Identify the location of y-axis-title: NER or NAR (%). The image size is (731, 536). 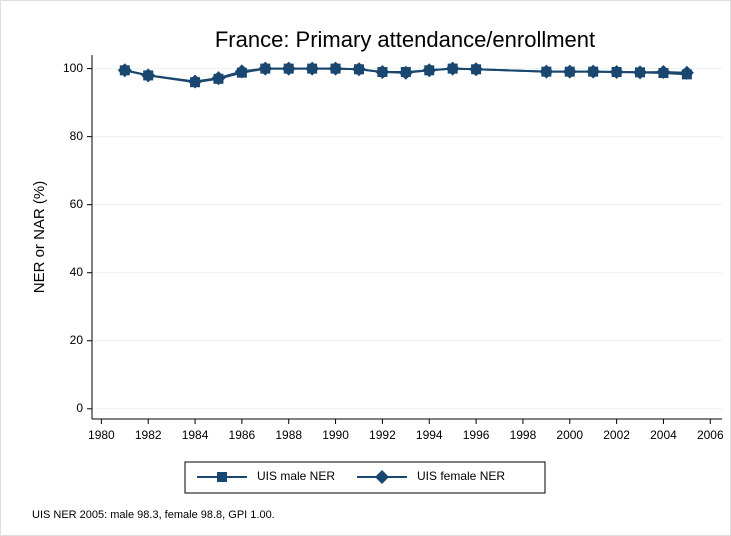
(39, 237).